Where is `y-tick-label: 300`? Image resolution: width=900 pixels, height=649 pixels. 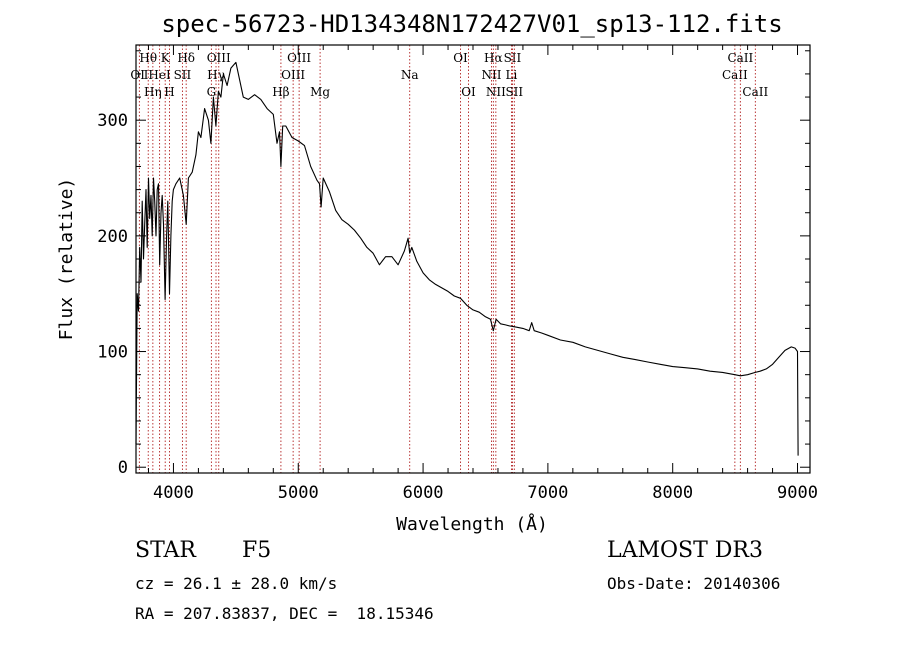
y-tick-label: 300 is located at coordinates (112, 121).